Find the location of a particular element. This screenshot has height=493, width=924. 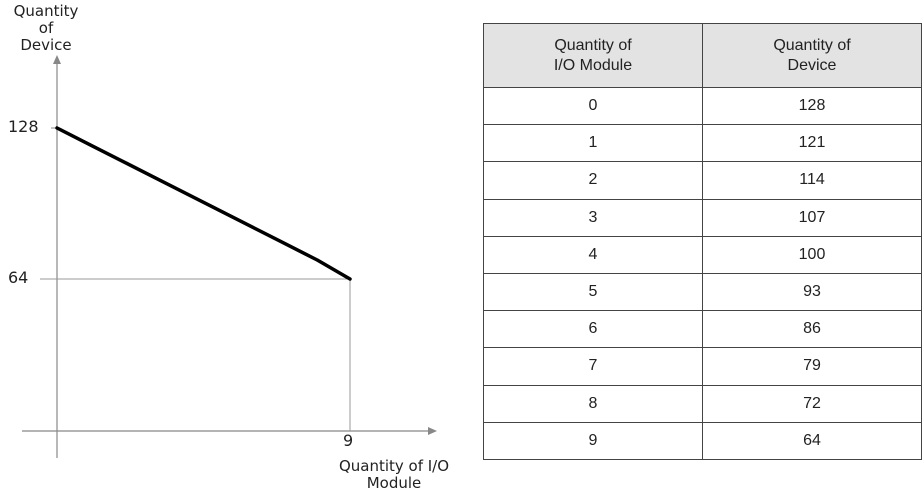

table-row: 2 114 is located at coordinates (702, 180).